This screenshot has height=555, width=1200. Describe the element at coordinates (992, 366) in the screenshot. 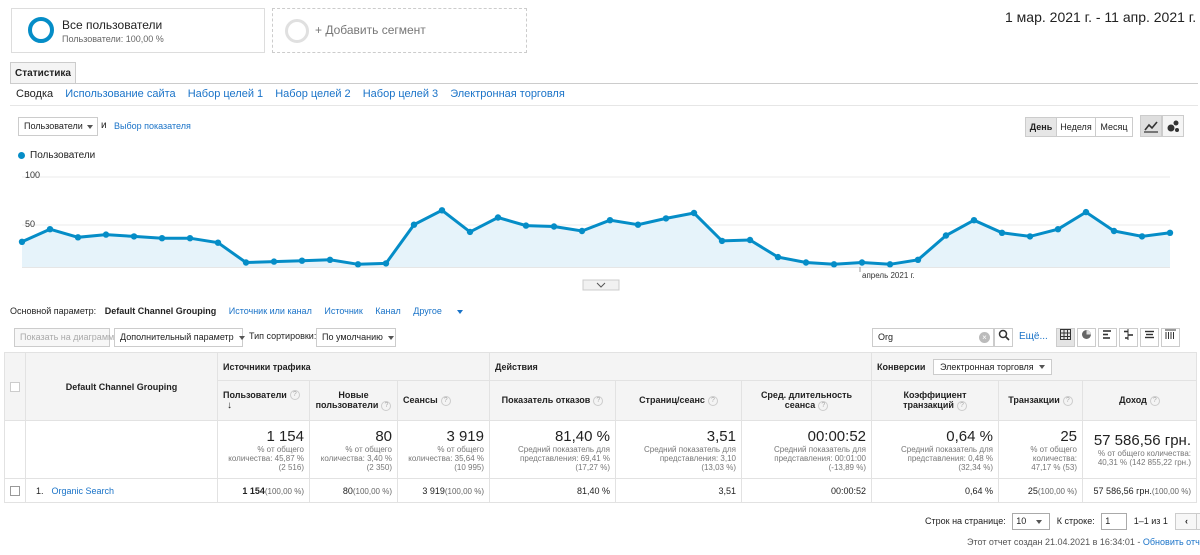

I see `conversion-type-select: Электронная торговля` at that location.